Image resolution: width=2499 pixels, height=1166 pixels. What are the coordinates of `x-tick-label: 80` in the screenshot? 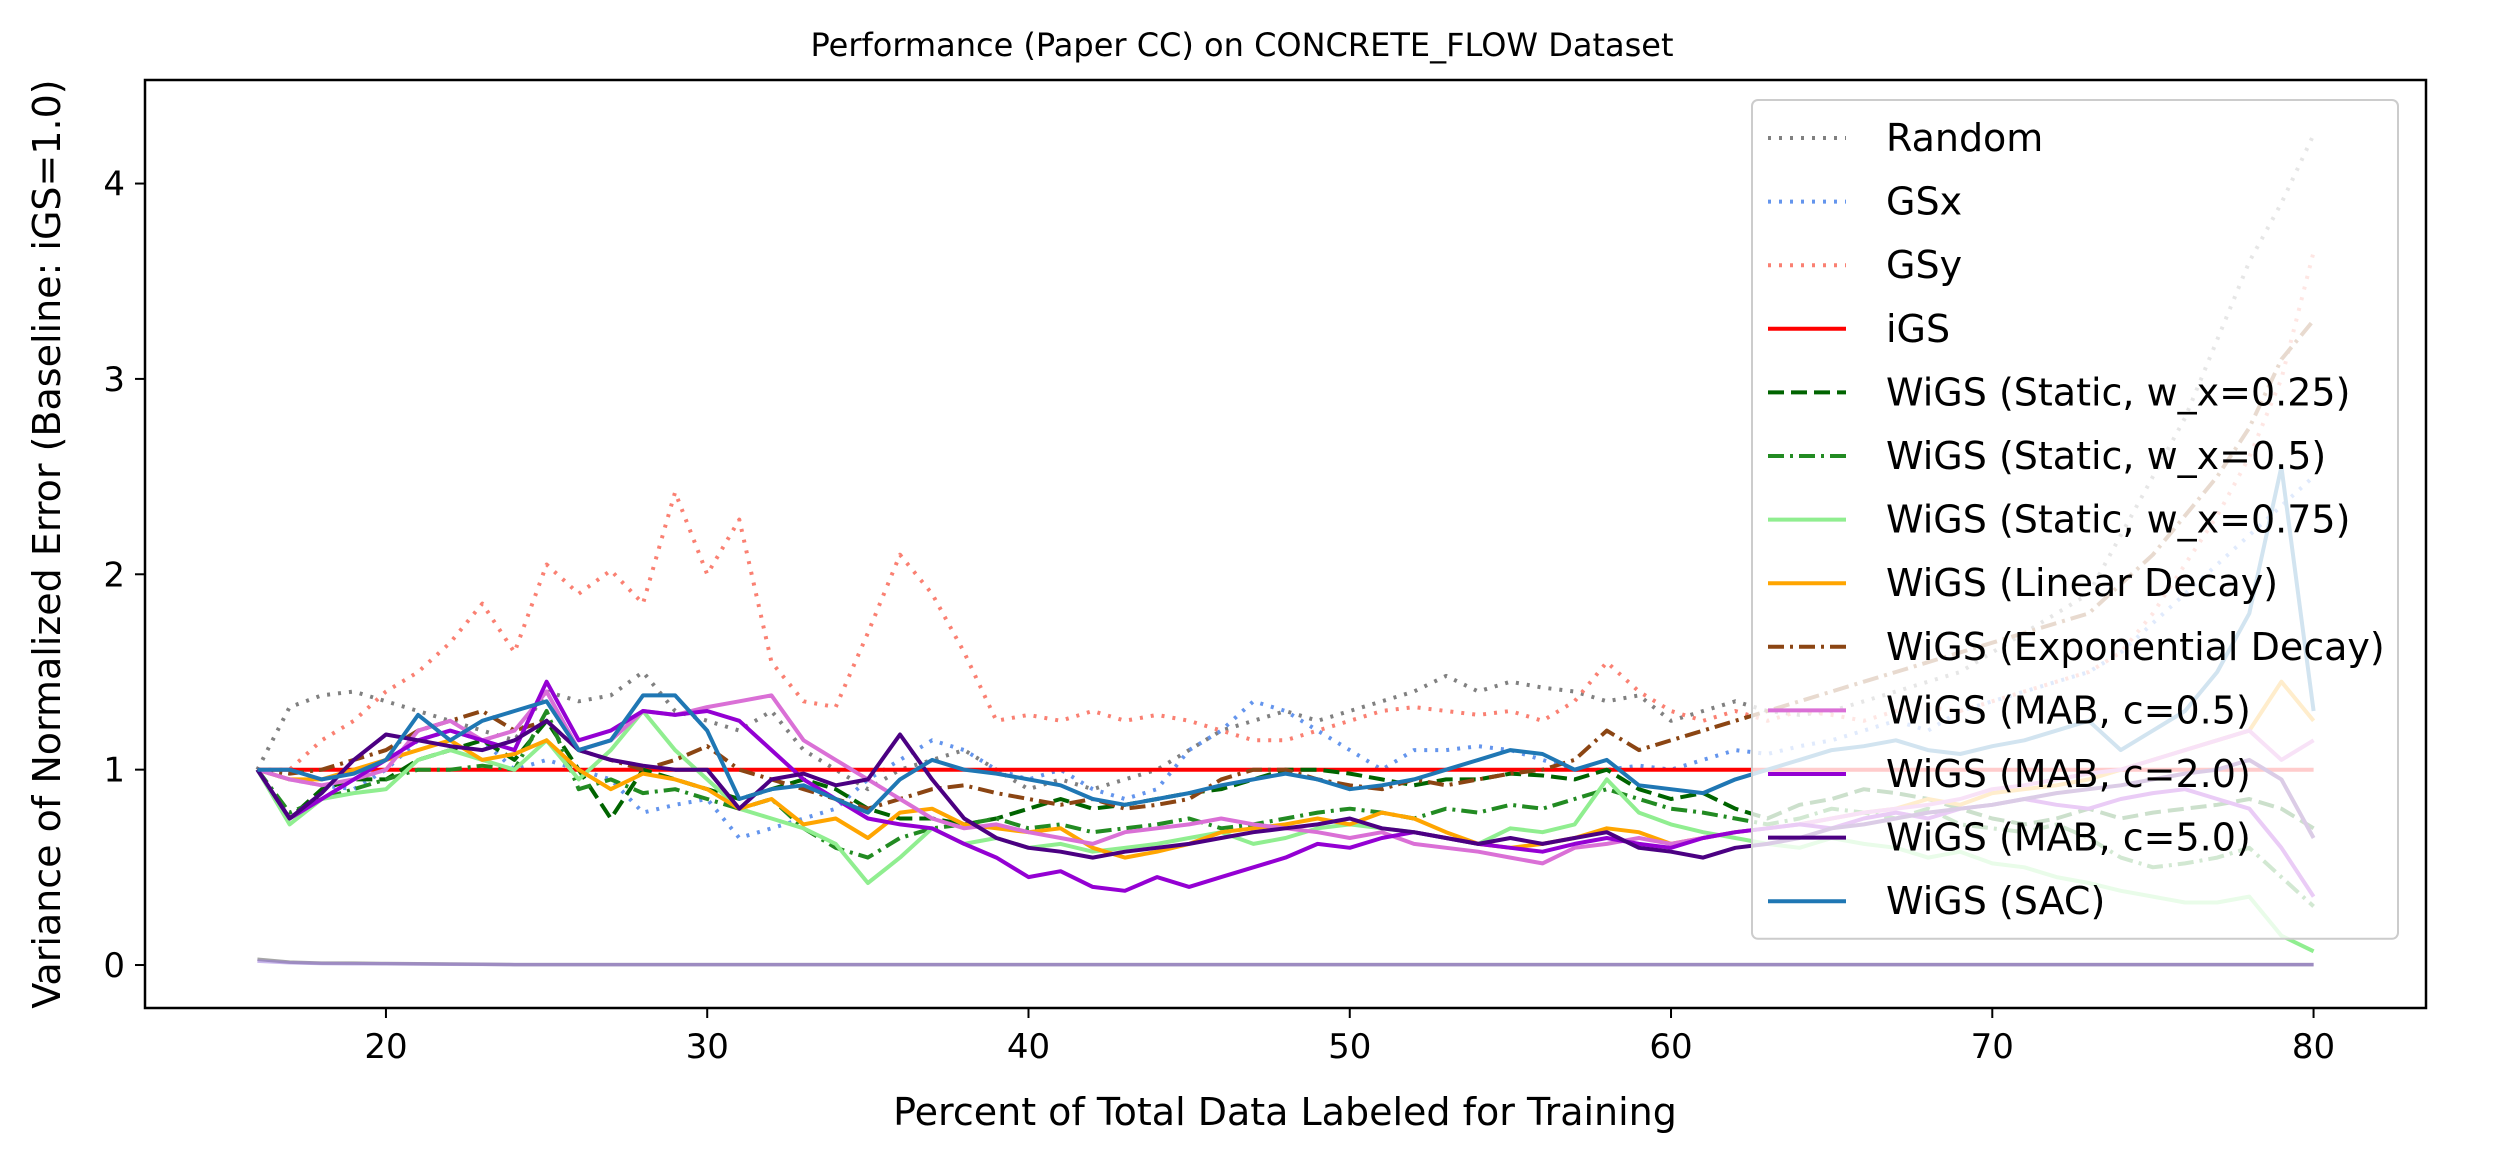 It's located at (2313, 1047).